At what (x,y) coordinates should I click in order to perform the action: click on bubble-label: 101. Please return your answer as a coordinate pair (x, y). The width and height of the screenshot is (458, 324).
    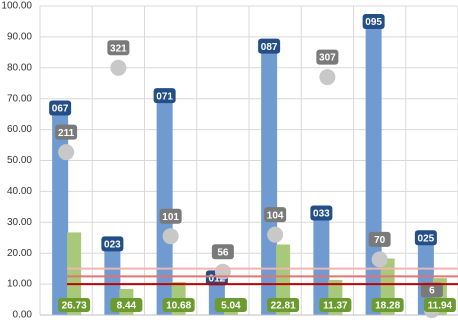
    Looking at the image, I should click on (170, 217).